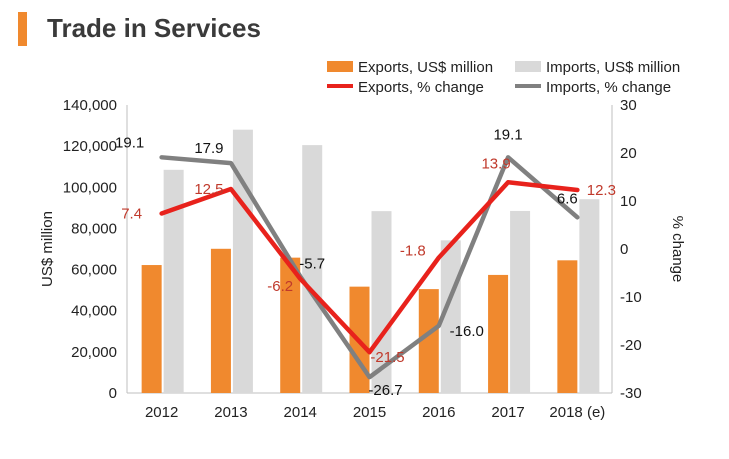  I want to click on legend-label: Exports, US$ million, so click(425, 67).